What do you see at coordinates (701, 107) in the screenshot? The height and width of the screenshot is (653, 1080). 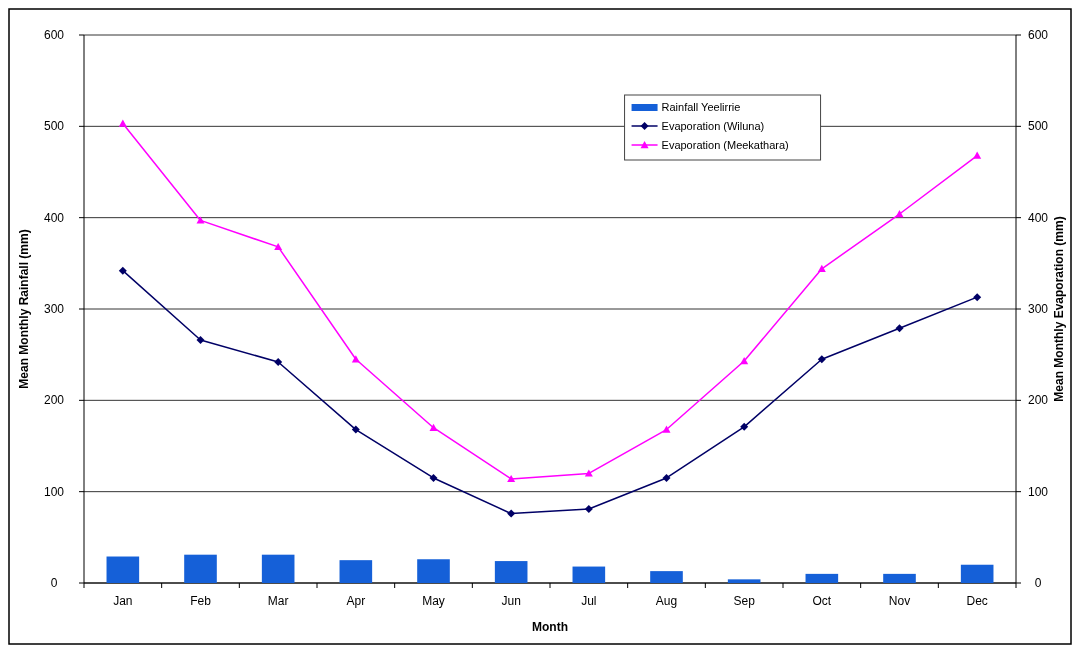 I see `legend-label: Rainfall Yeelirrie` at bounding box center [701, 107].